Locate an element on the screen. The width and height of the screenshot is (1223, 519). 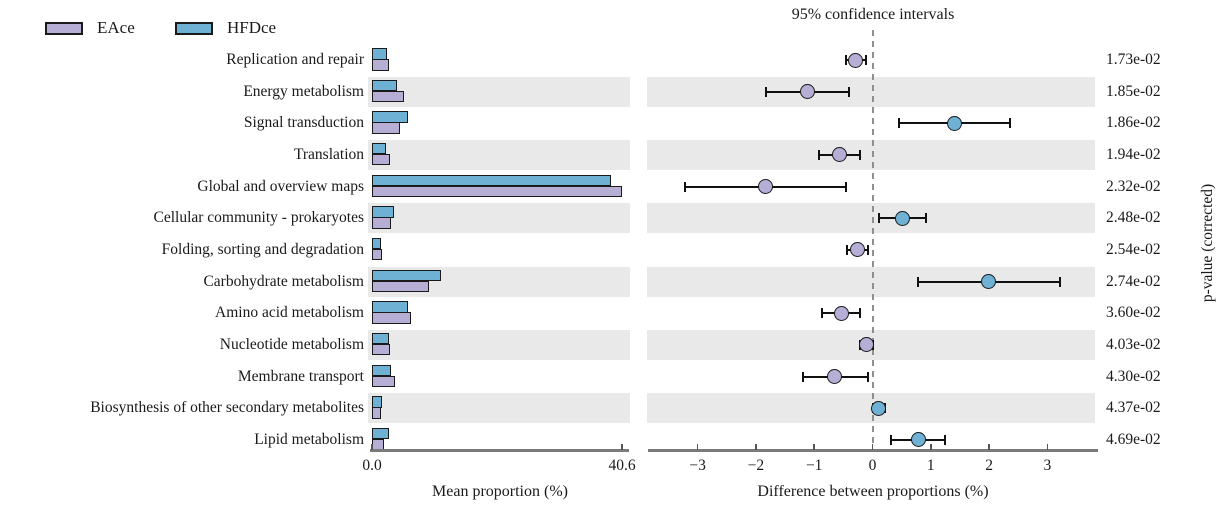
category-label: Carbohydrate metabolism is located at coordinates (283, 281).